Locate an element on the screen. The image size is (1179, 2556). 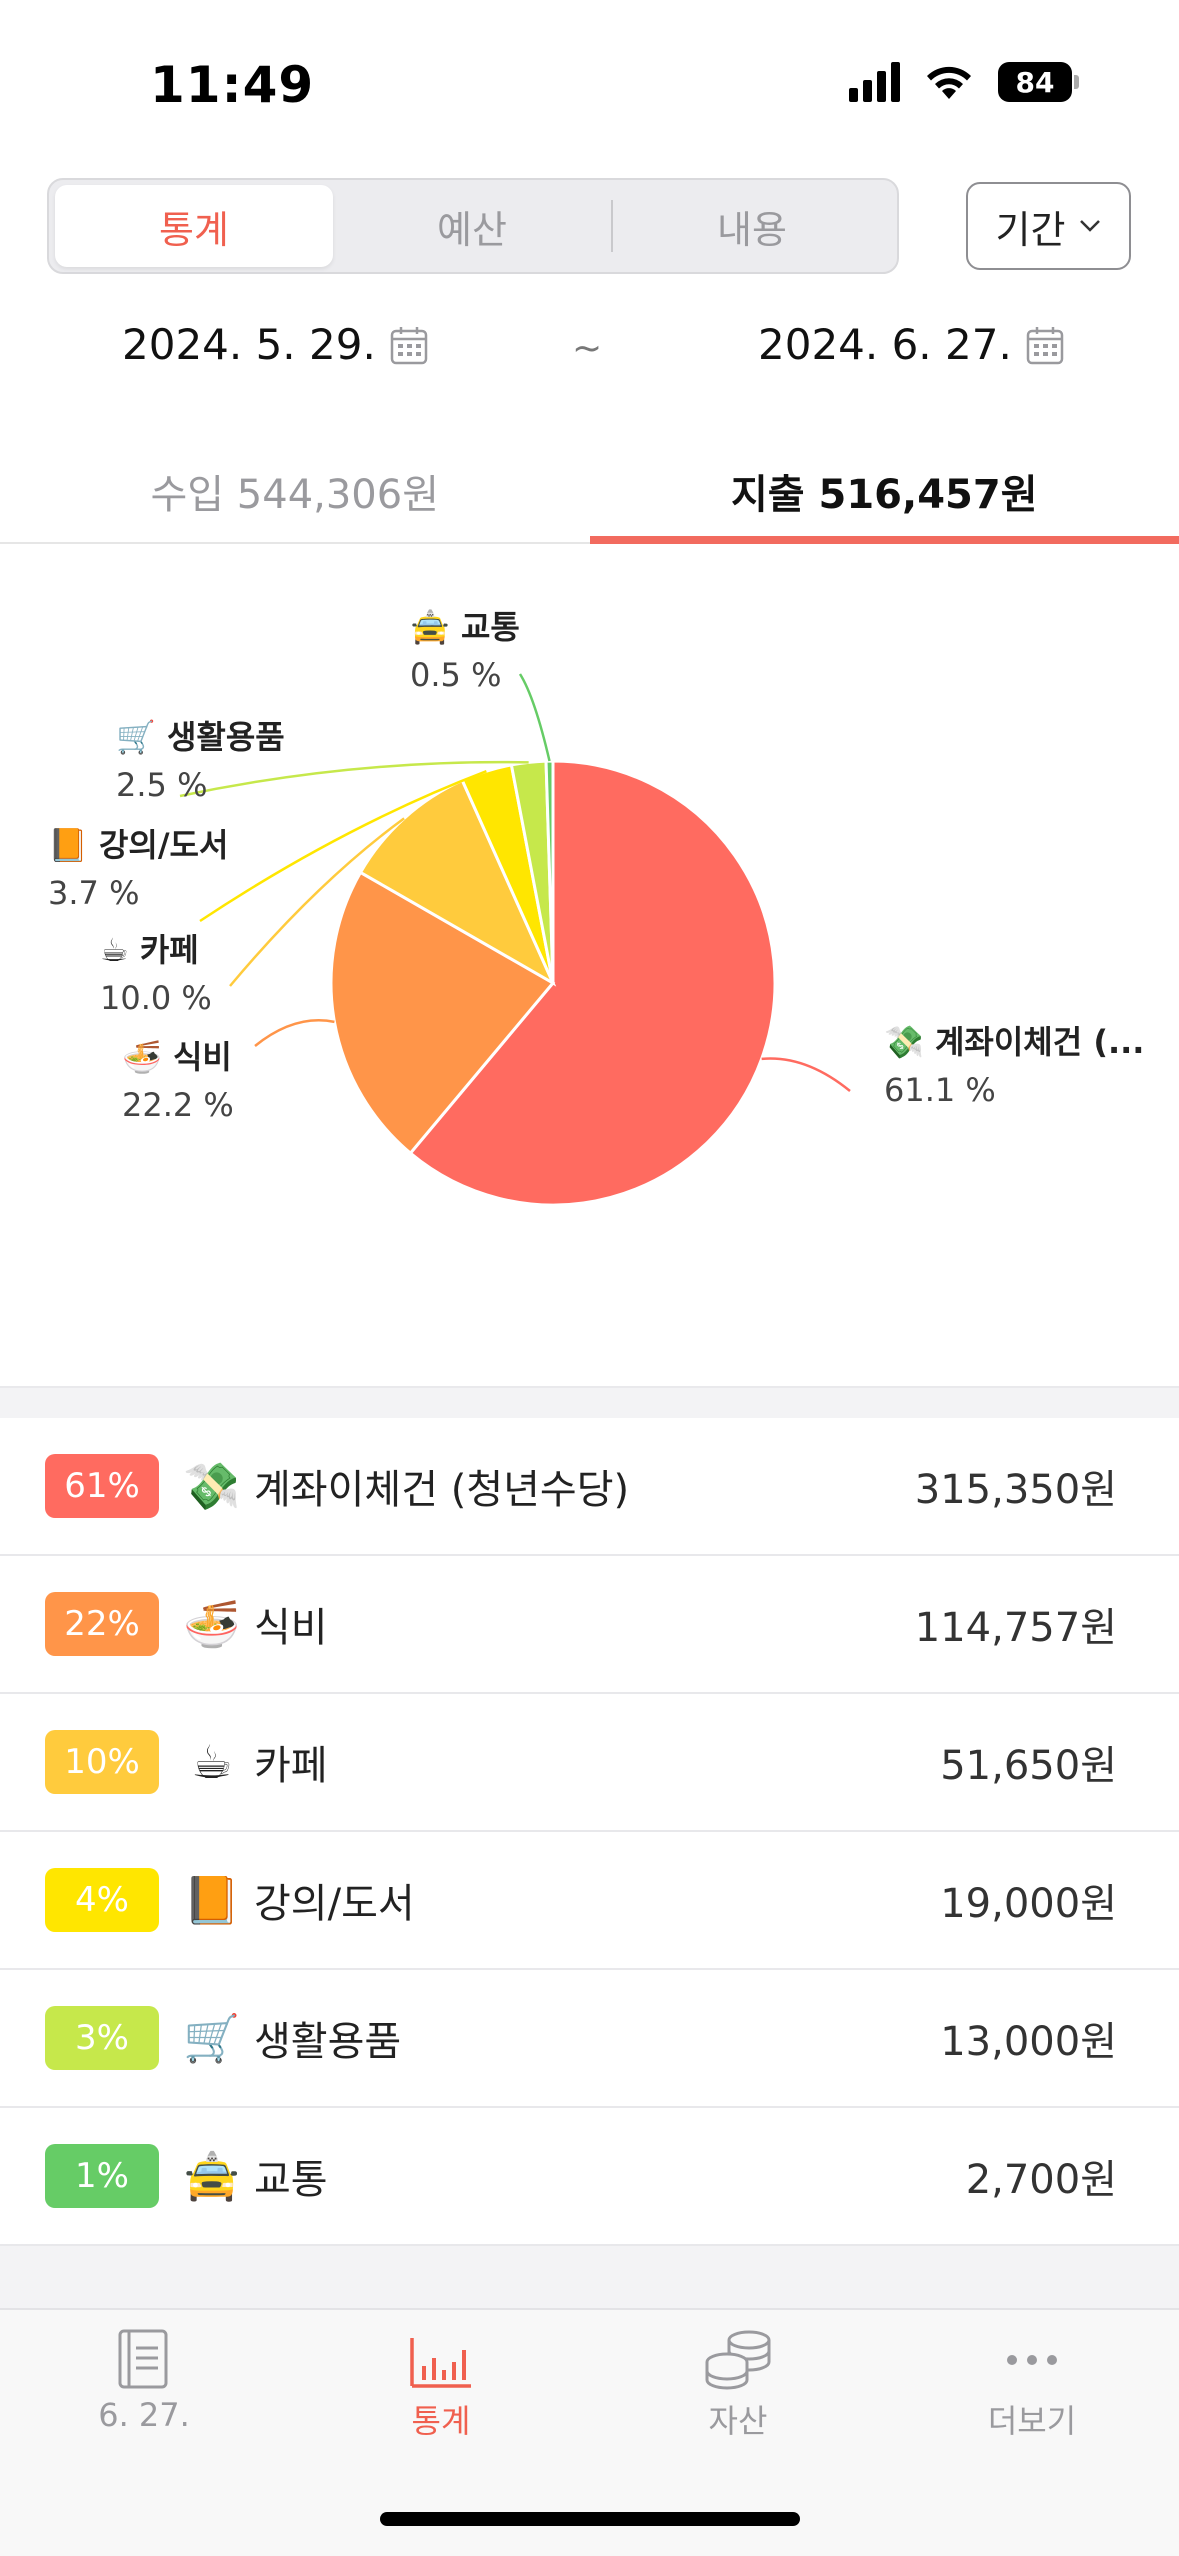
status-bar: 11:49 84 is located at coordinates (589, 75).